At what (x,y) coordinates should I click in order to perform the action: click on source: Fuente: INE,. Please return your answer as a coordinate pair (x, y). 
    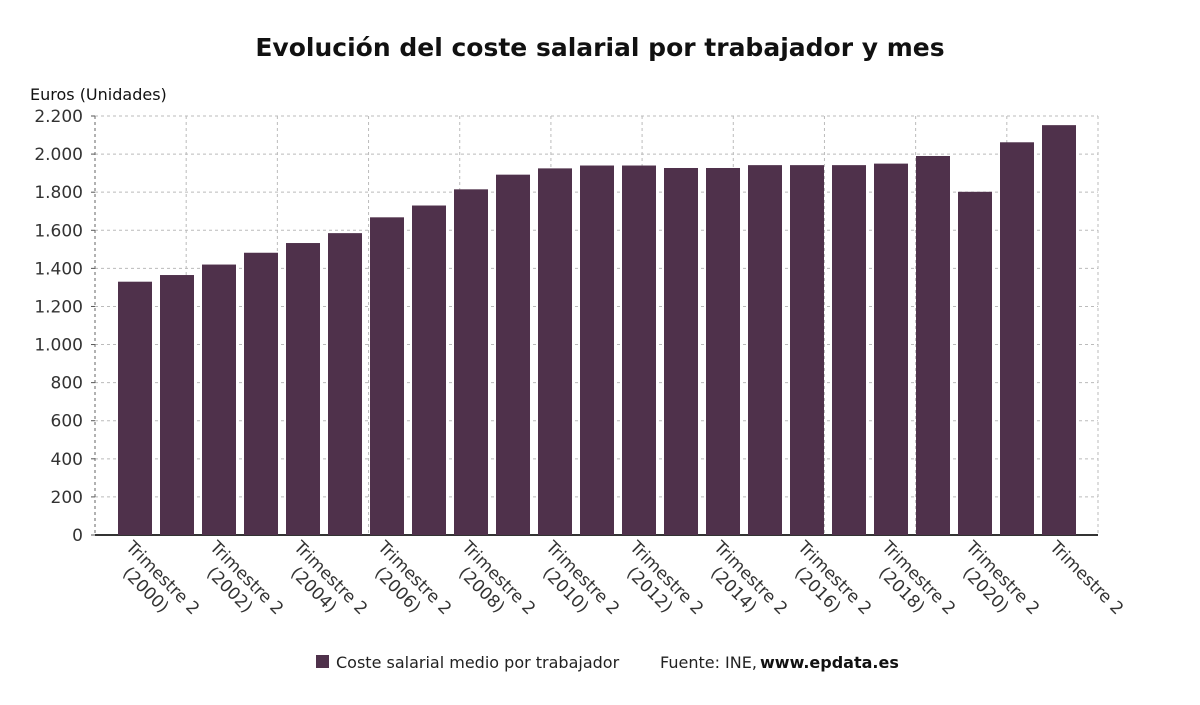
    Looking at the image, I should click on (708, 662).